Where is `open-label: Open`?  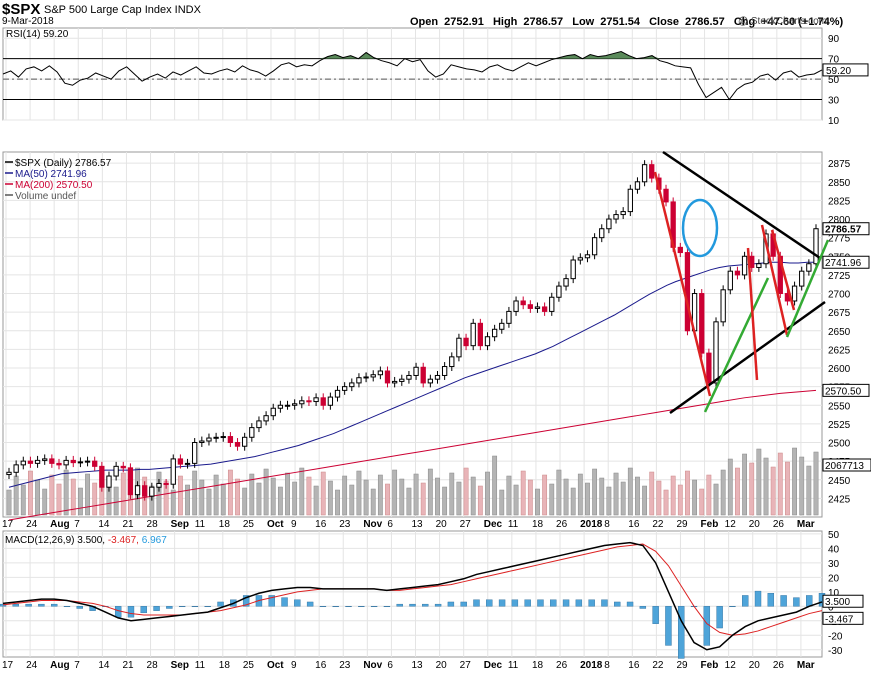 open-label: Open is located at coordinates (424, 22).